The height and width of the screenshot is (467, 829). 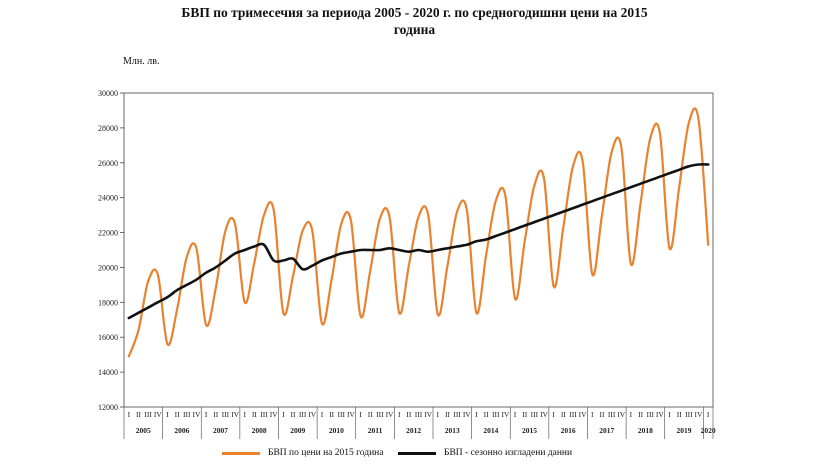 I want to click on chart-title-line-2: година, so click(x=414, y=29).